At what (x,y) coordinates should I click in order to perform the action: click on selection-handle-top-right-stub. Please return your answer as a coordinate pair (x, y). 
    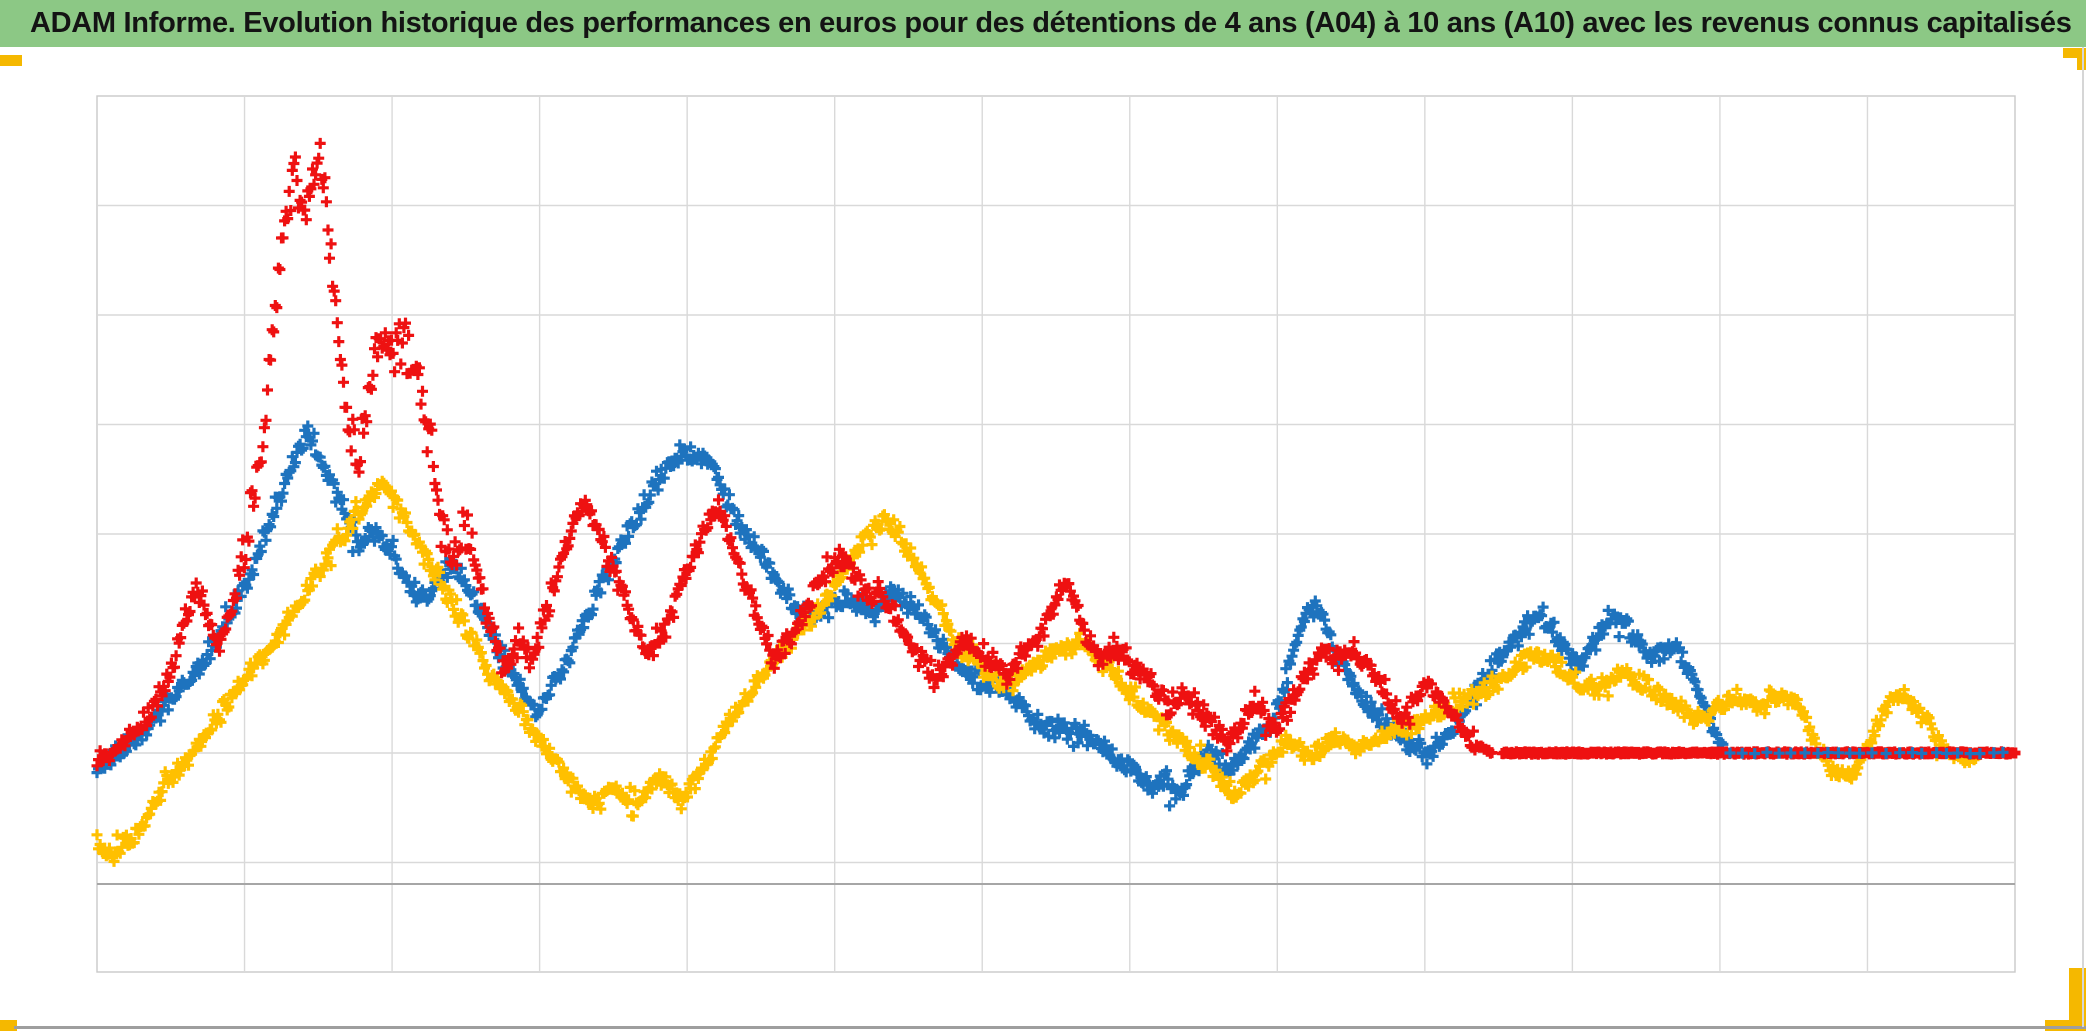
    Looking at the image, I should click on (2081, 59).